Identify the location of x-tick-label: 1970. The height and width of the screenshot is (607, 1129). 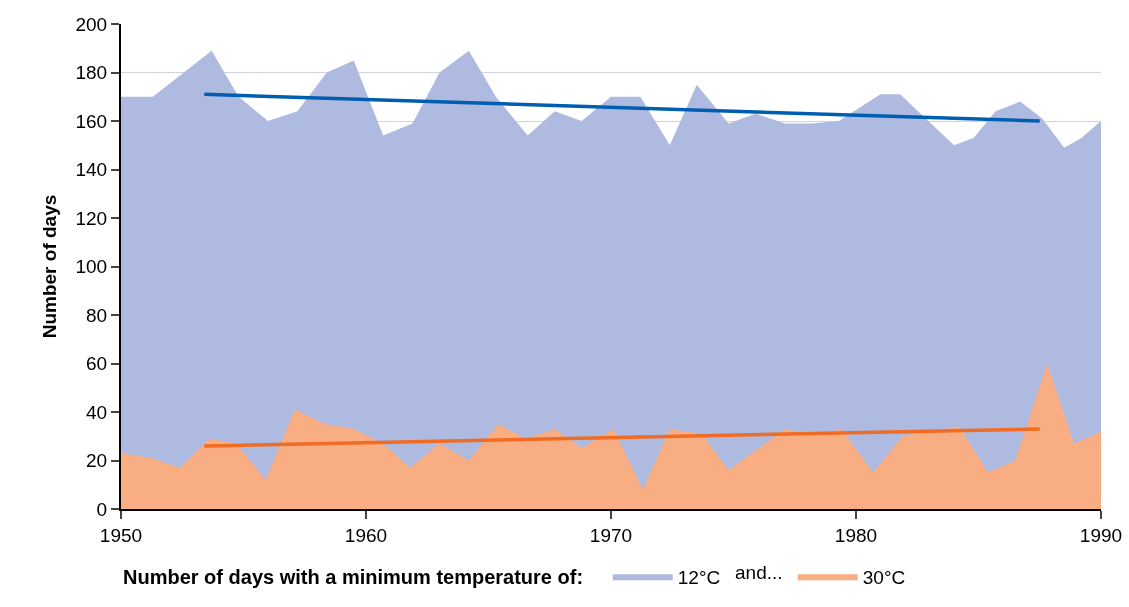
(611, 535).